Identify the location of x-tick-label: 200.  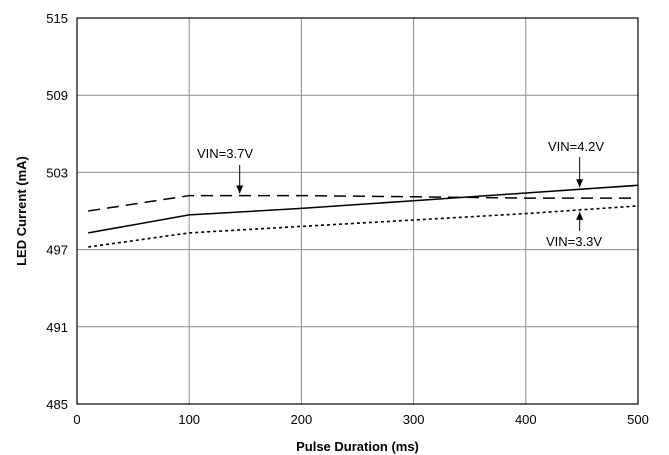
(302, 419).